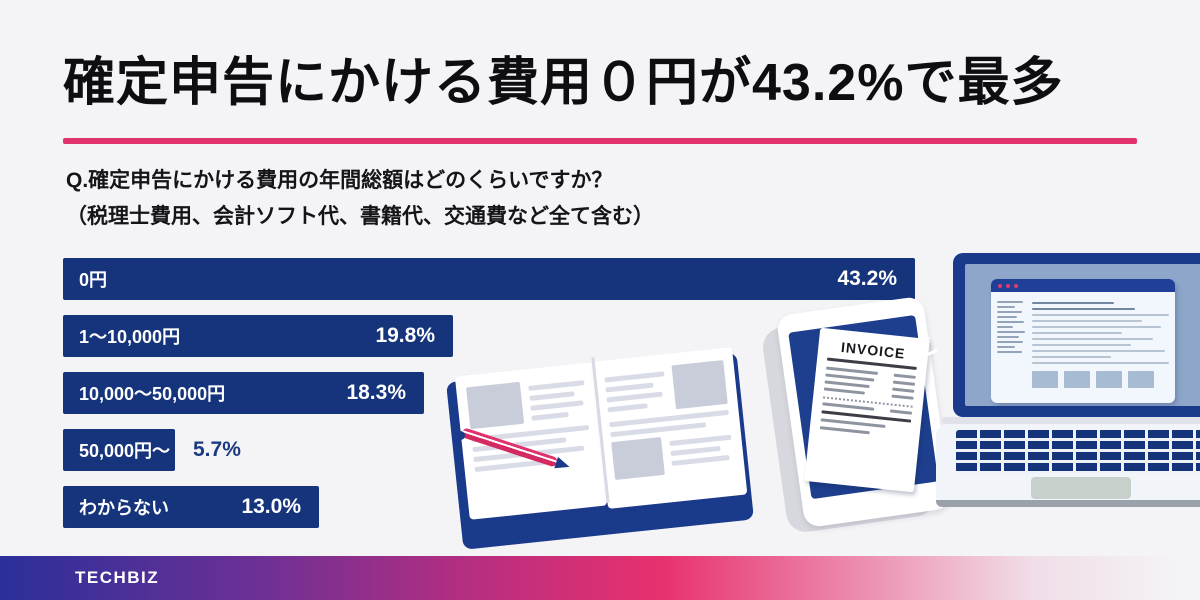 The width and height of the screenshot is (1200, 600). Describe the element at coordinates (460, 435) in the screenshot. I see `pencil-end-dot` at that location.